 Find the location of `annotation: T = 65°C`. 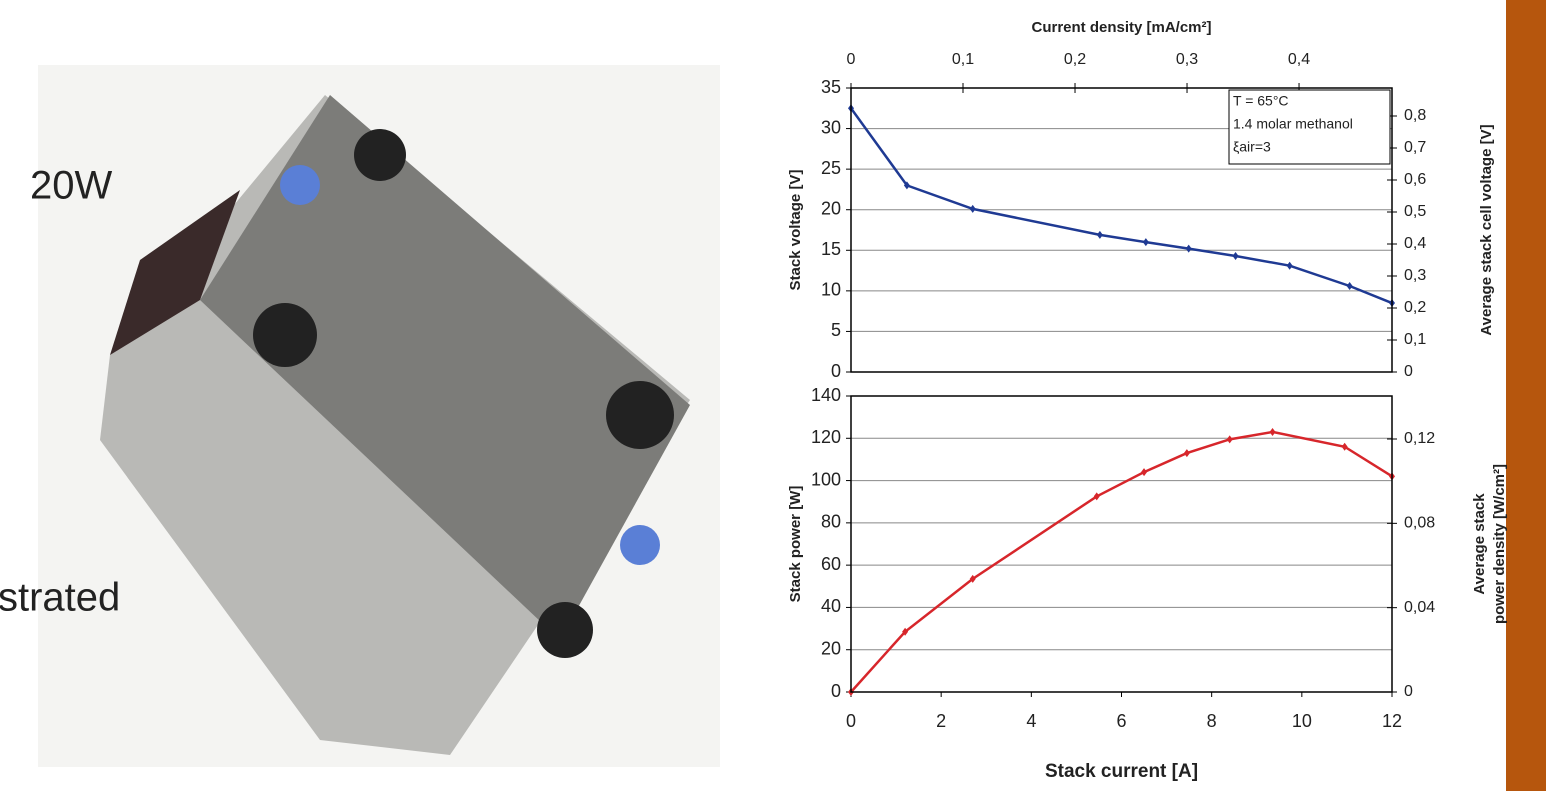

annotation: T = 65°C is located at coordinates (1261, 101).